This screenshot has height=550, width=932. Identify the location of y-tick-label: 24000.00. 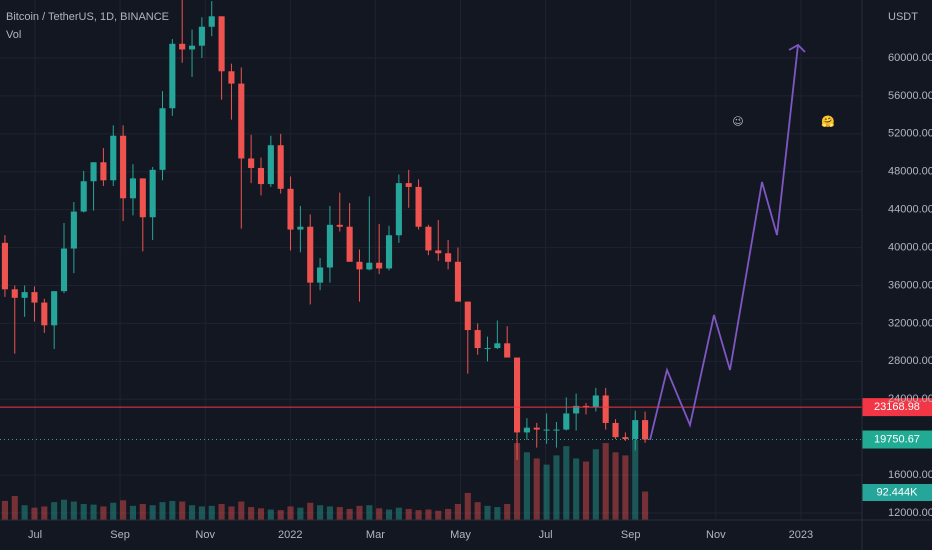
(910, 399).